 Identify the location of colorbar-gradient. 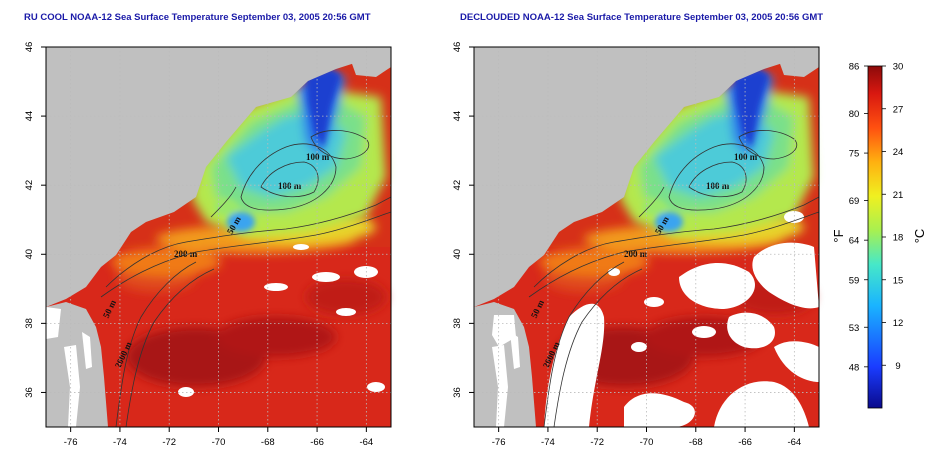
(875, 237).